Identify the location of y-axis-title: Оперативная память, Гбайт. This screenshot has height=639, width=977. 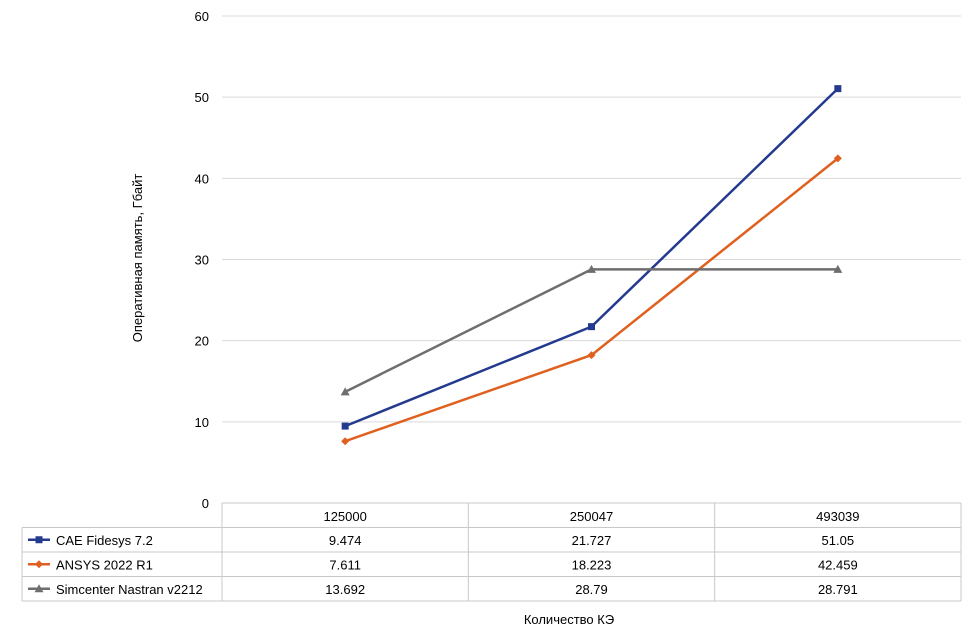
(137, 258).